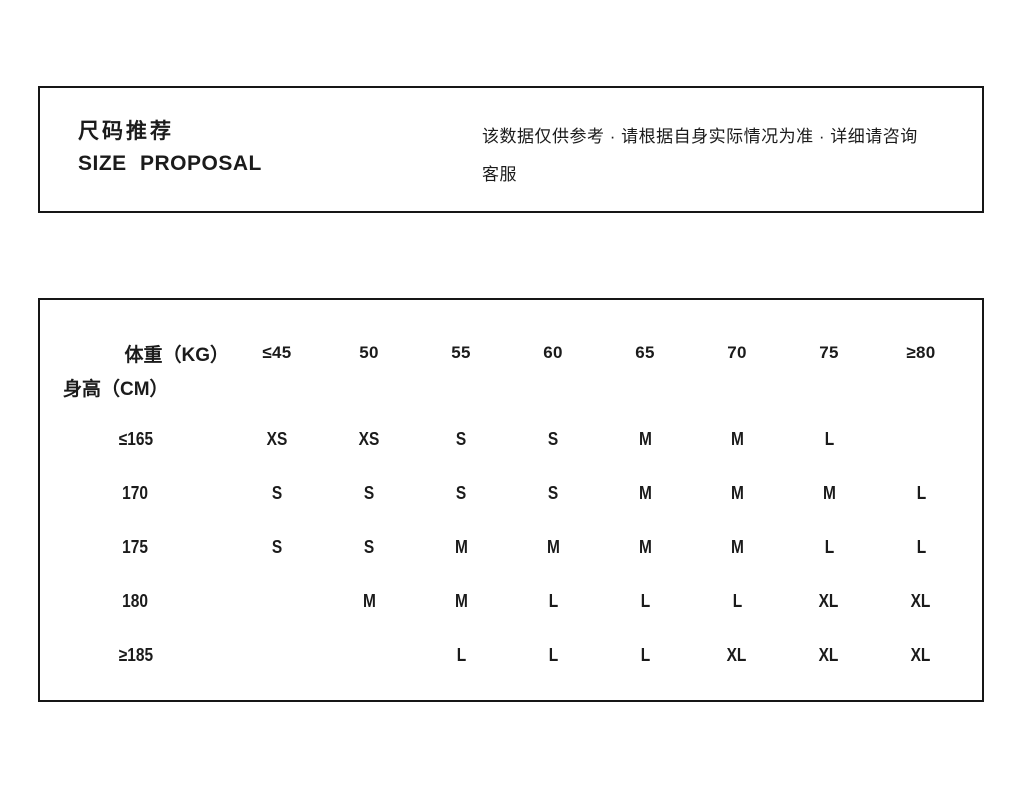 This screenshot has height=788, width=1024. What do you see at coordinates (829, 352) in the screenshot?
I see `weight-header-cell: 75` at bounding box center [829, 352].